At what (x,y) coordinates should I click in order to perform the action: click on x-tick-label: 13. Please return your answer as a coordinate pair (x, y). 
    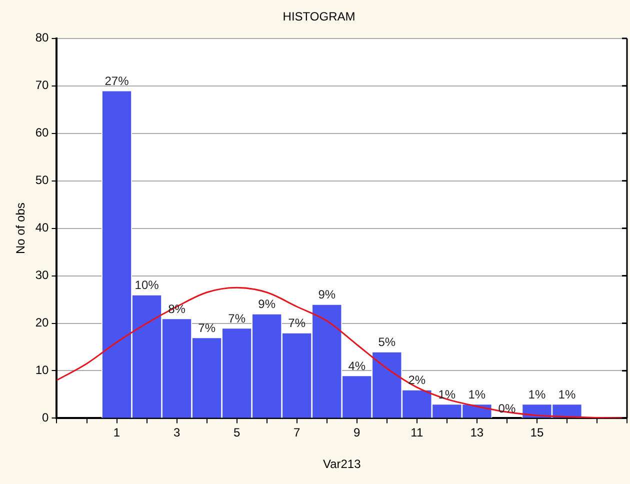
    Looking at the image, I should click on (477, 433).